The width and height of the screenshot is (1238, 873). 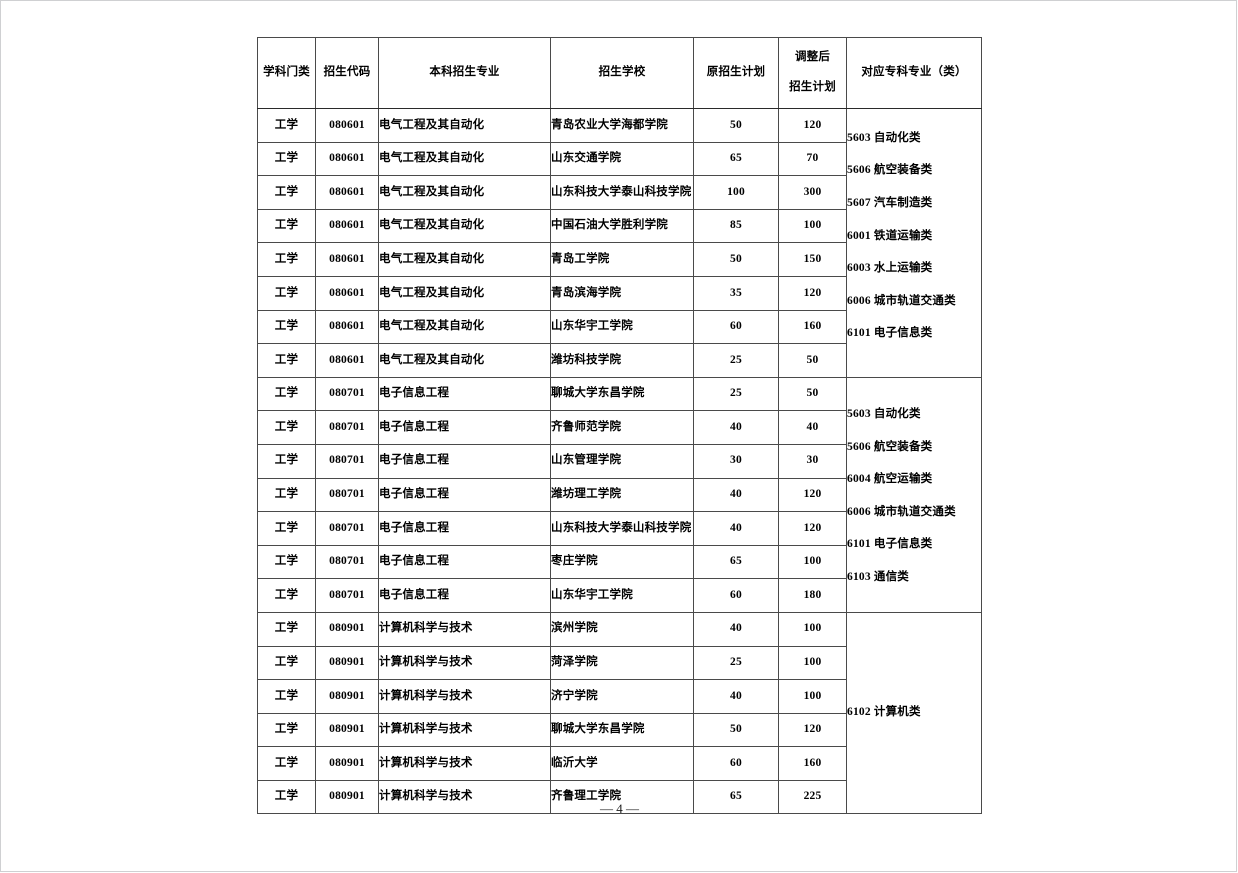 What do you see at coordinates (812, 427) in the screenshot?
I see `cell-adjusted-plan: 40` at bounding box center [812, 427].